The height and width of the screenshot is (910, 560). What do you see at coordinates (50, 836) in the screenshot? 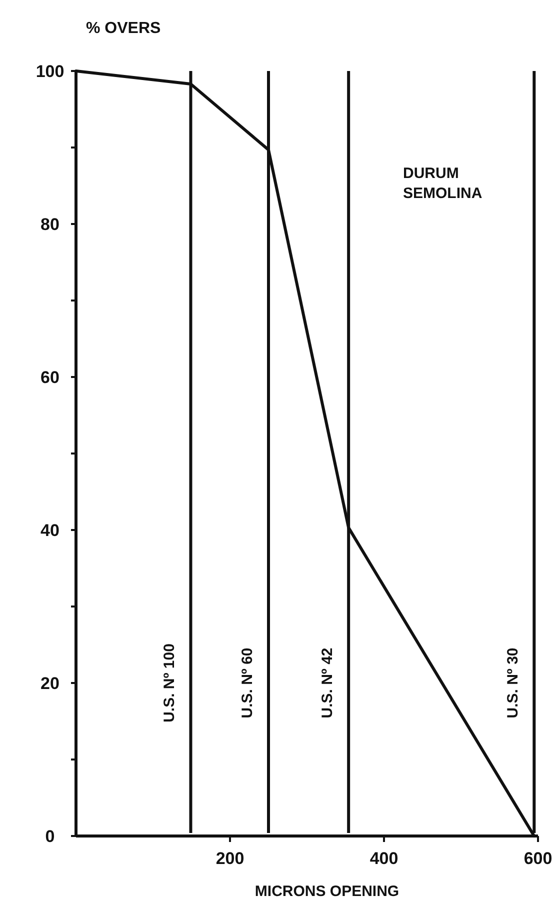
I see `y-tick-label: 0` at bounding box center [50, 836].